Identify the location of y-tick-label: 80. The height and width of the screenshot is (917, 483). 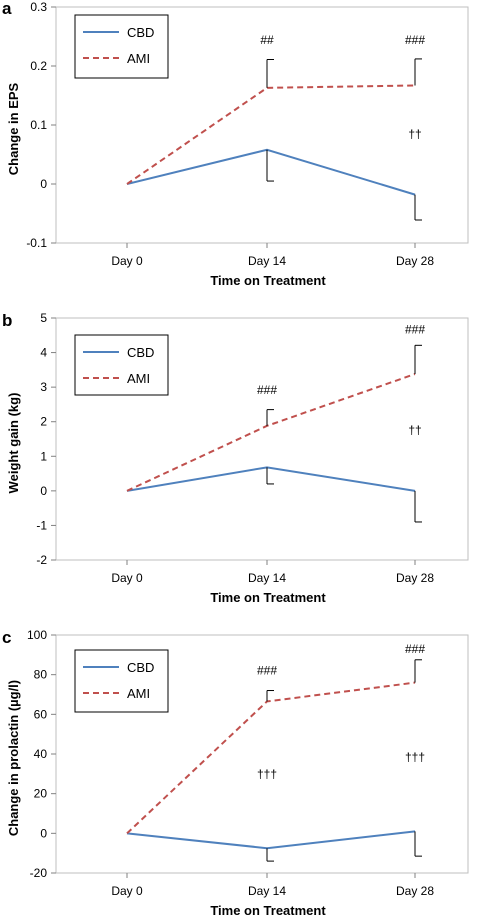
(41, 675).